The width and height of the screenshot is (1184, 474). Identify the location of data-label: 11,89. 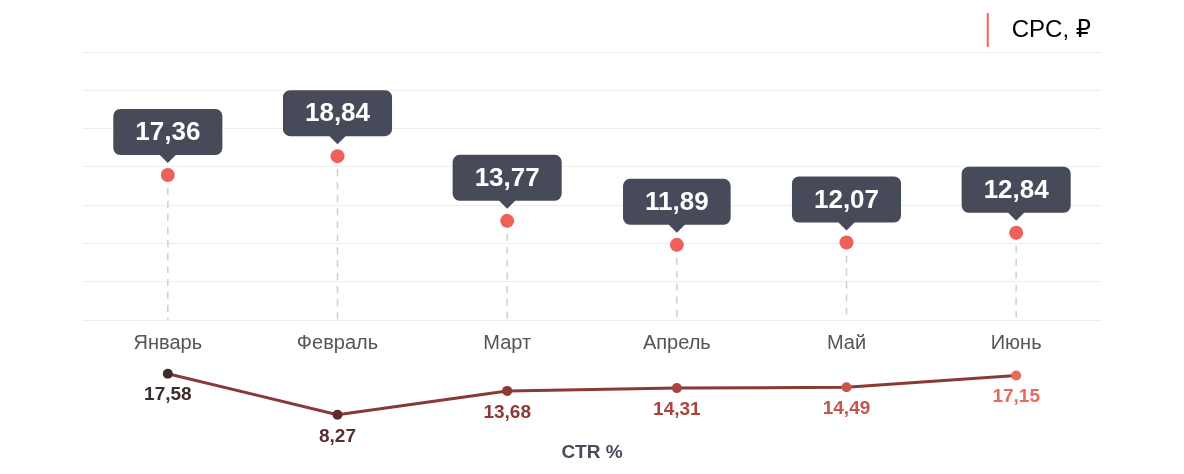
(677, 201).